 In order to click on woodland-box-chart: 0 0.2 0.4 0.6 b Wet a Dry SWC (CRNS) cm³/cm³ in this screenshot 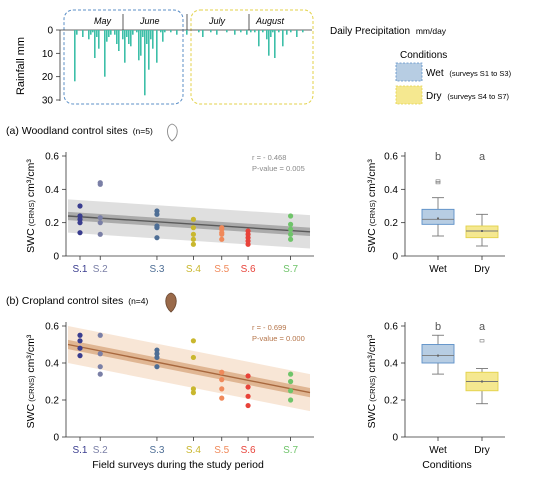, I will do `click(435, 213)`.